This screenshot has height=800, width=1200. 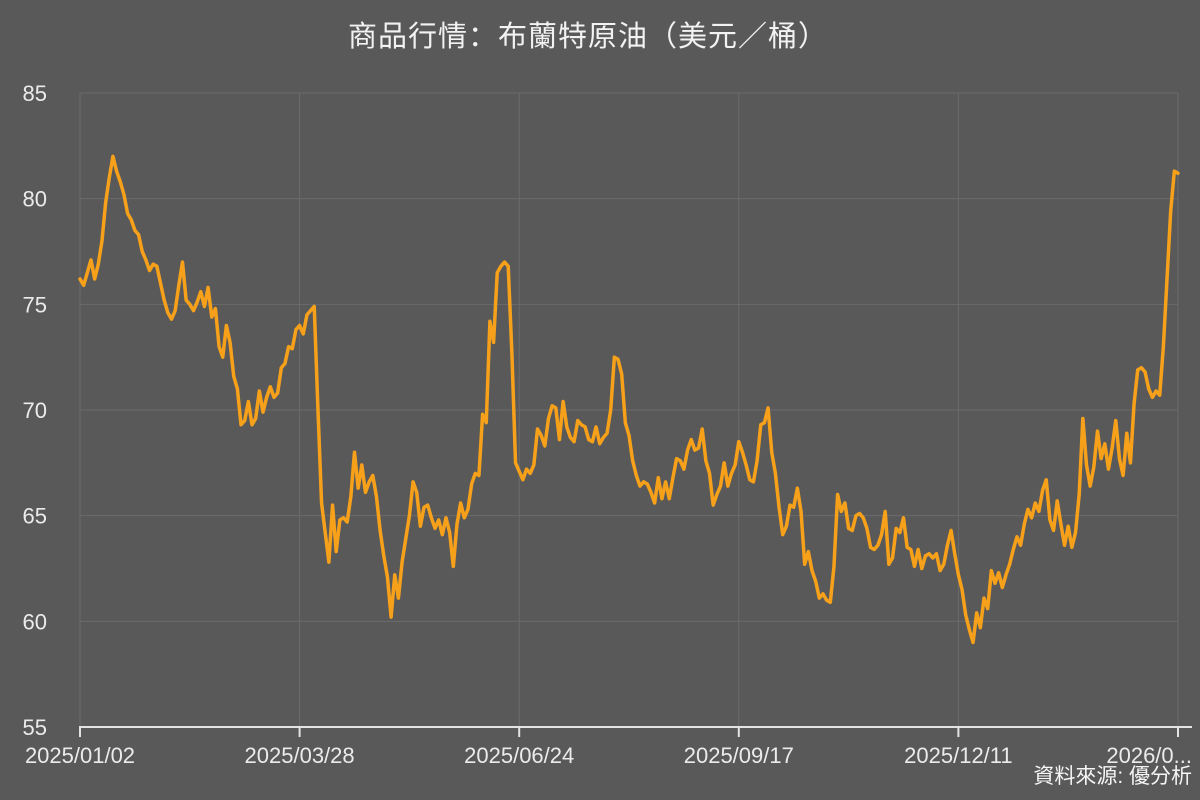 What do you see at coordinates (300, 755) in the screenshot?
I see `x-axis-tick-label: 2025/03/28` at bounding box center [300, 755].